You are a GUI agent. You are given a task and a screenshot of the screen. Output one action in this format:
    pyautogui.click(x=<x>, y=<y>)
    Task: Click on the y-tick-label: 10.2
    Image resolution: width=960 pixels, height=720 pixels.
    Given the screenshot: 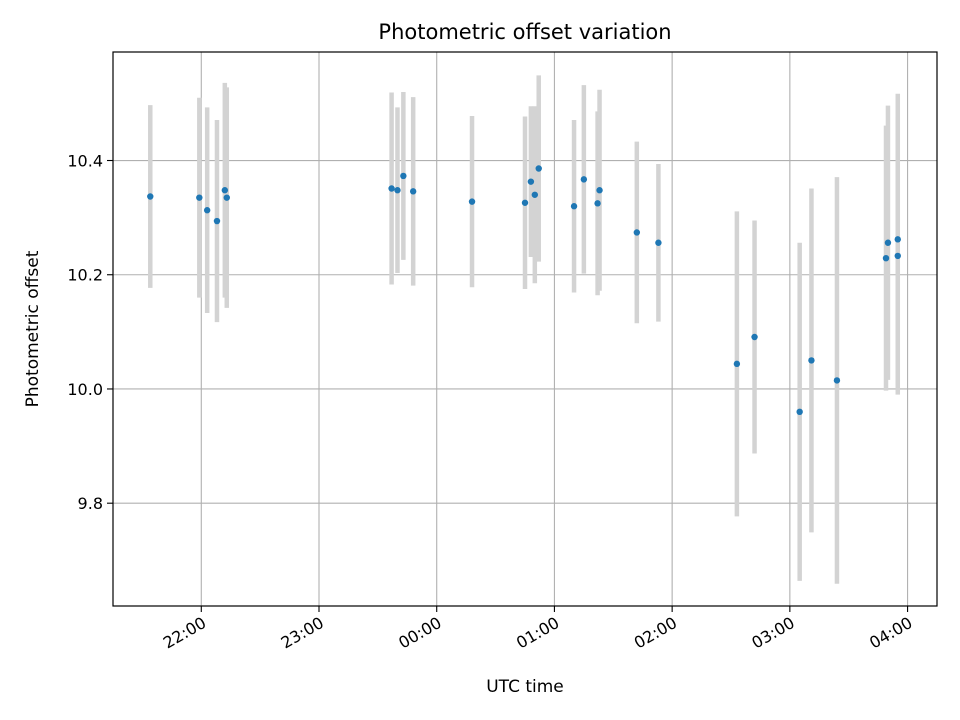 What is the action you would take?
    pyautogui.click(x=85, y=275)
    